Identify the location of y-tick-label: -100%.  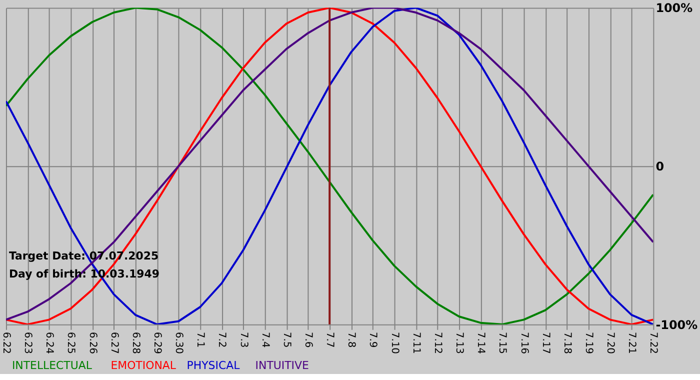
(677, 325).